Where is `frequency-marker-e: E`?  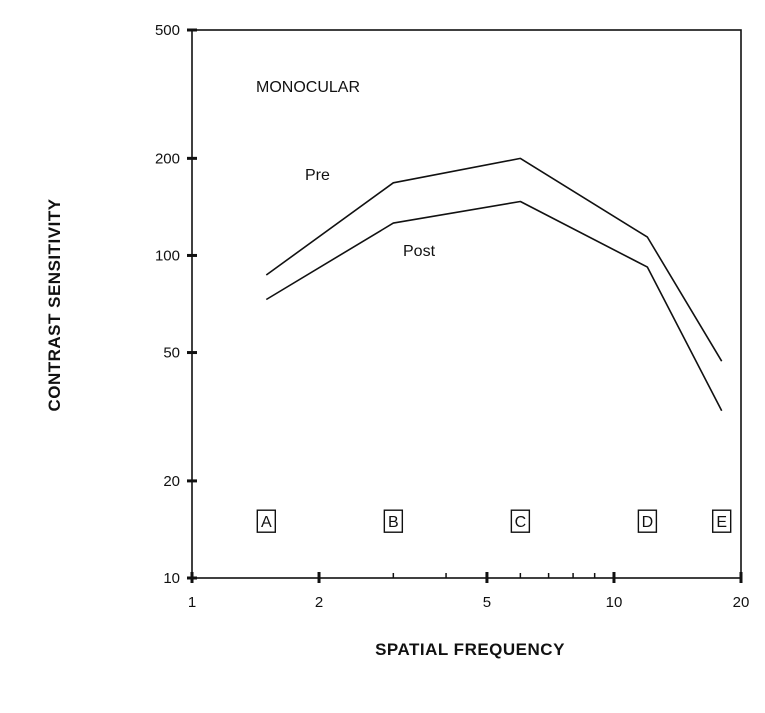
frequency-marker-e: E is located at coordinates (721, 521).